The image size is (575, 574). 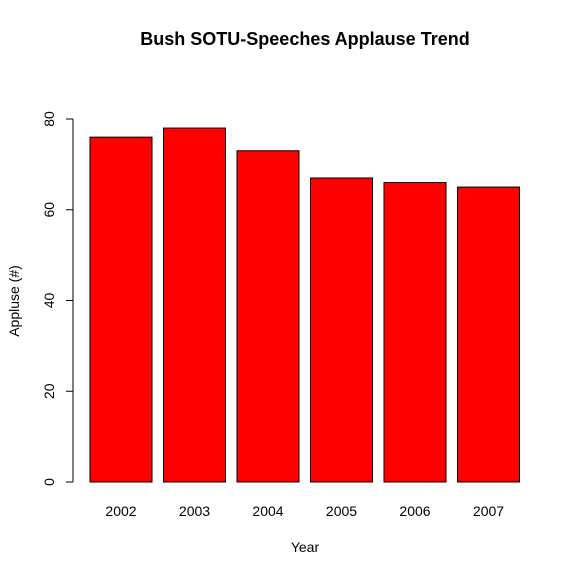 I want to click on x-tick-labels: 2002 2003 2004 2005 2006 2007, so click(x=304, y=511).